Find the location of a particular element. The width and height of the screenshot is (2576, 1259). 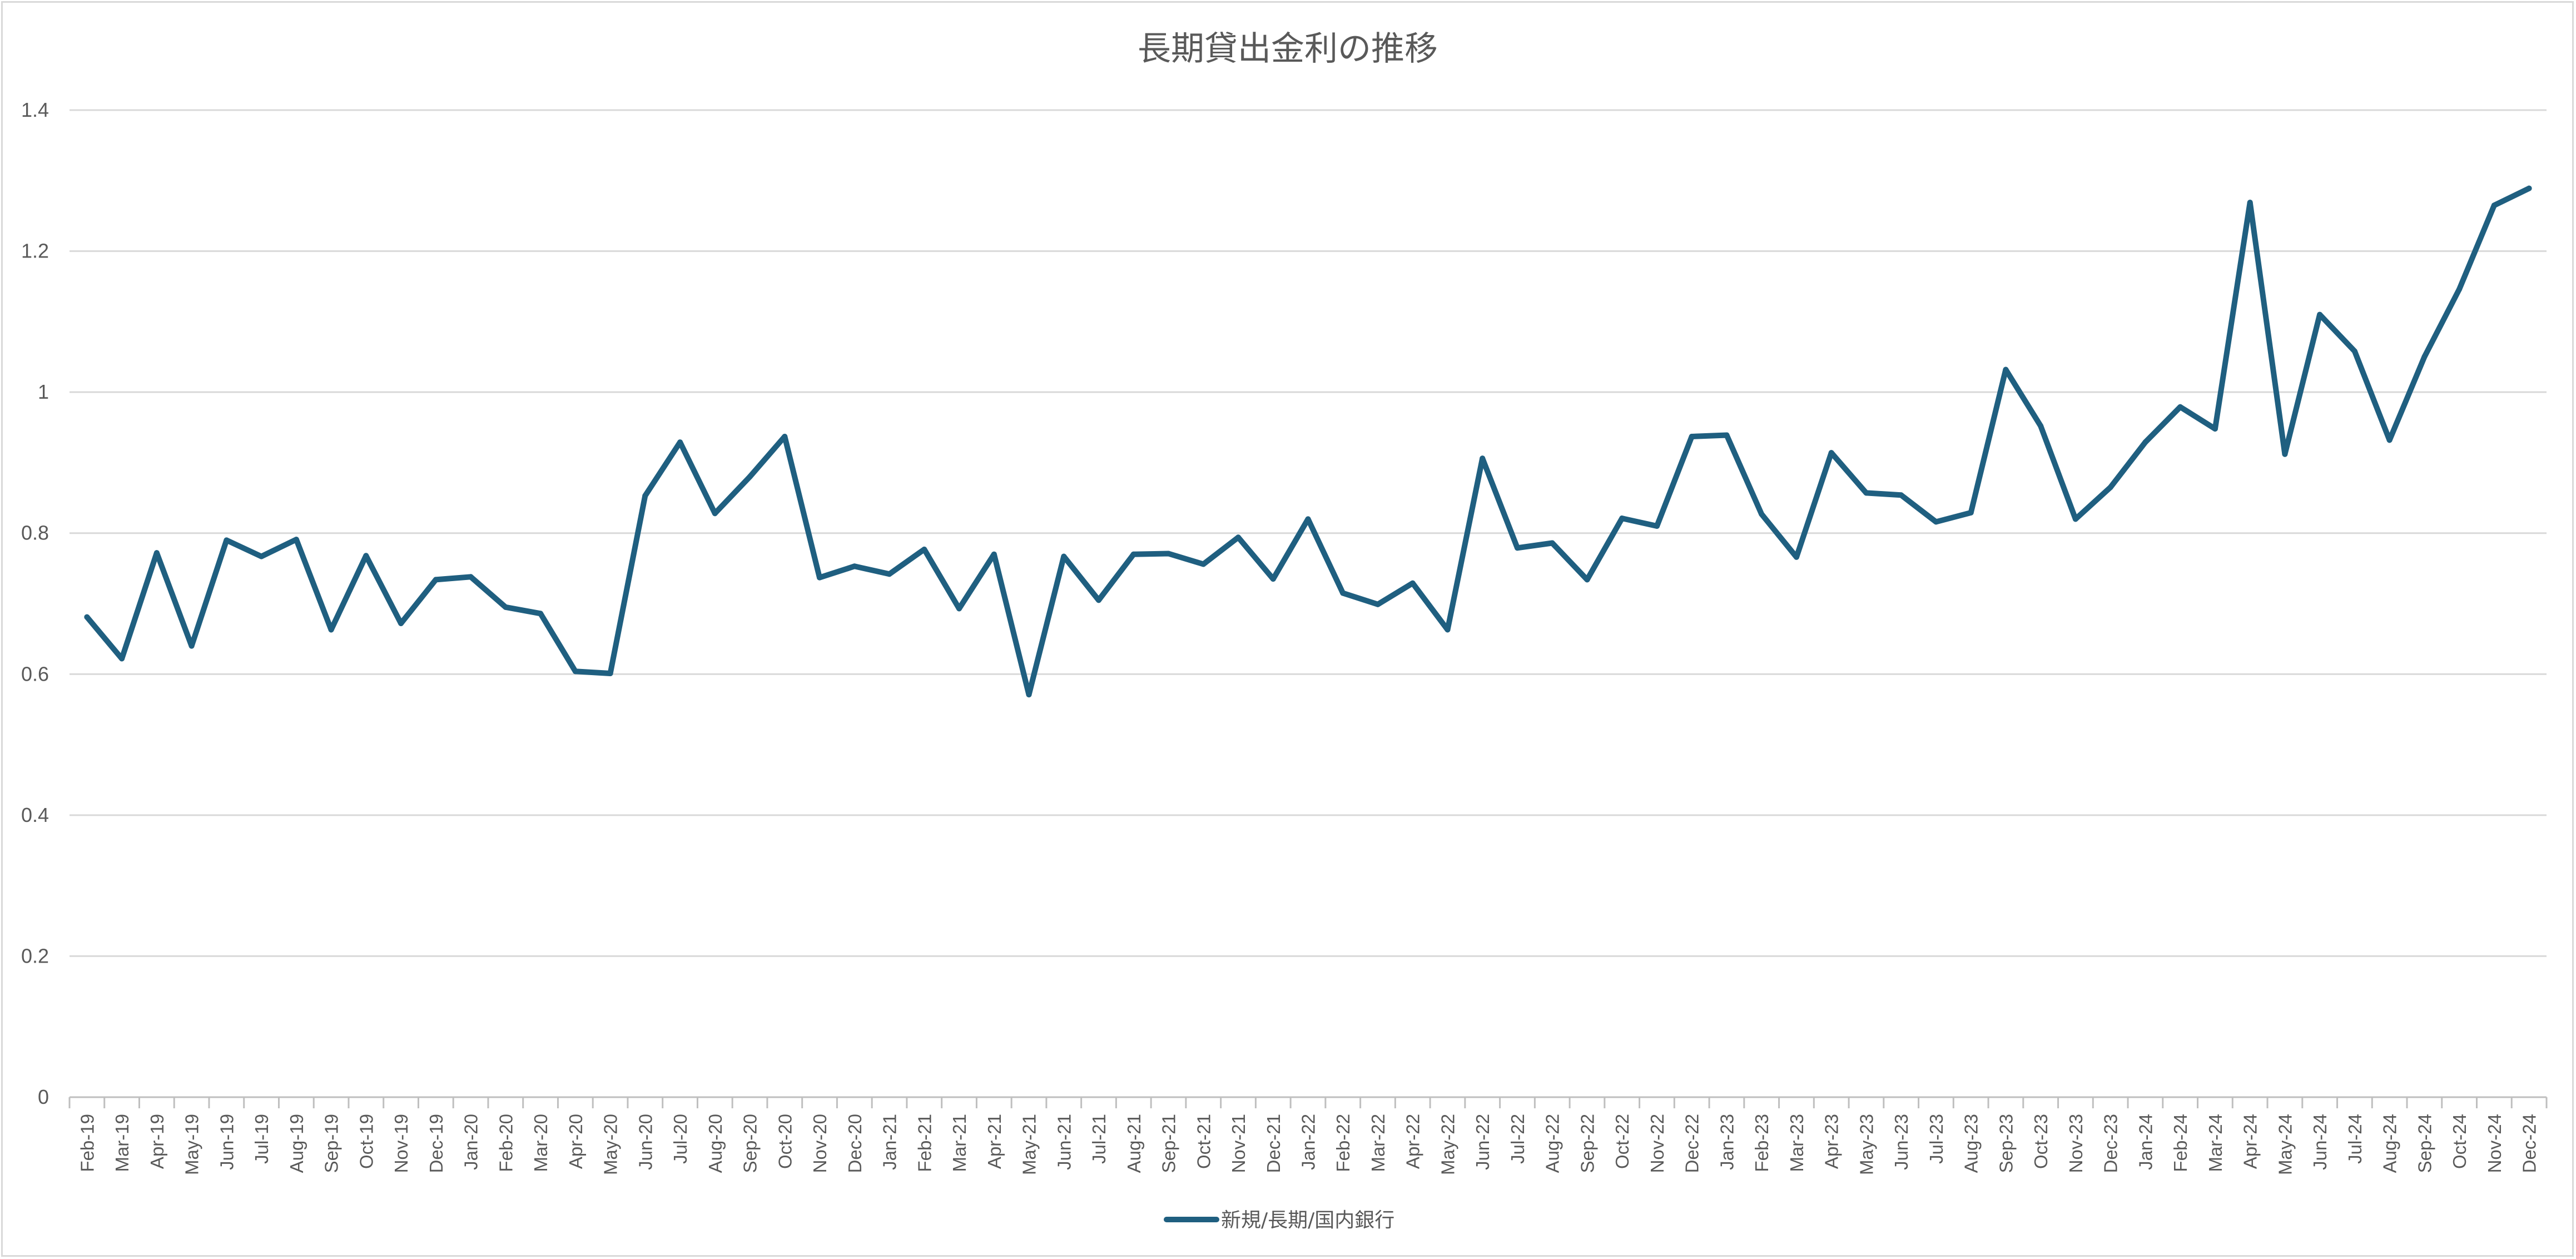

x-tick-label: Sep-22 is located at coordinates (1587, 1143).